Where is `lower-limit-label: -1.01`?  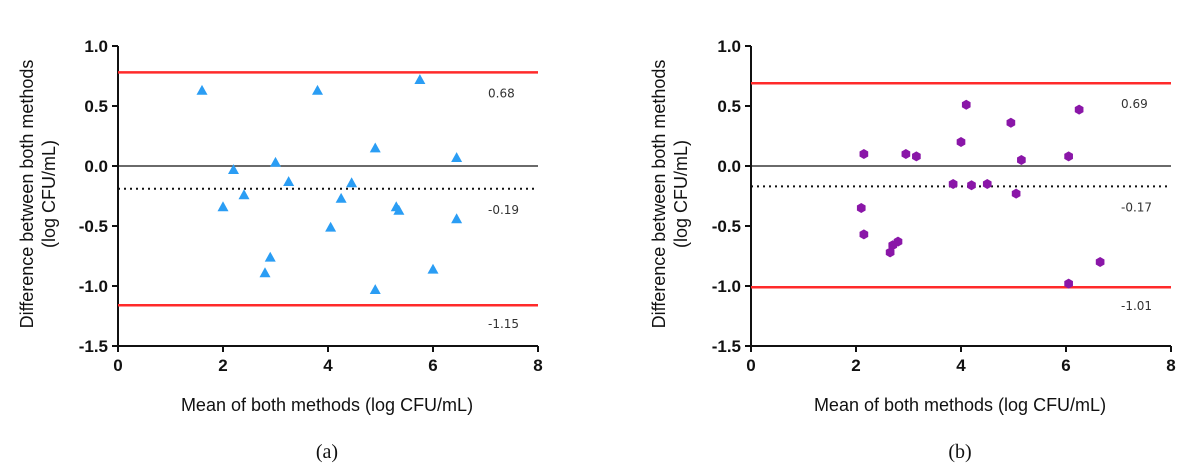
lower-limit-label: -1.01 is located at coordinates (1136, 306).